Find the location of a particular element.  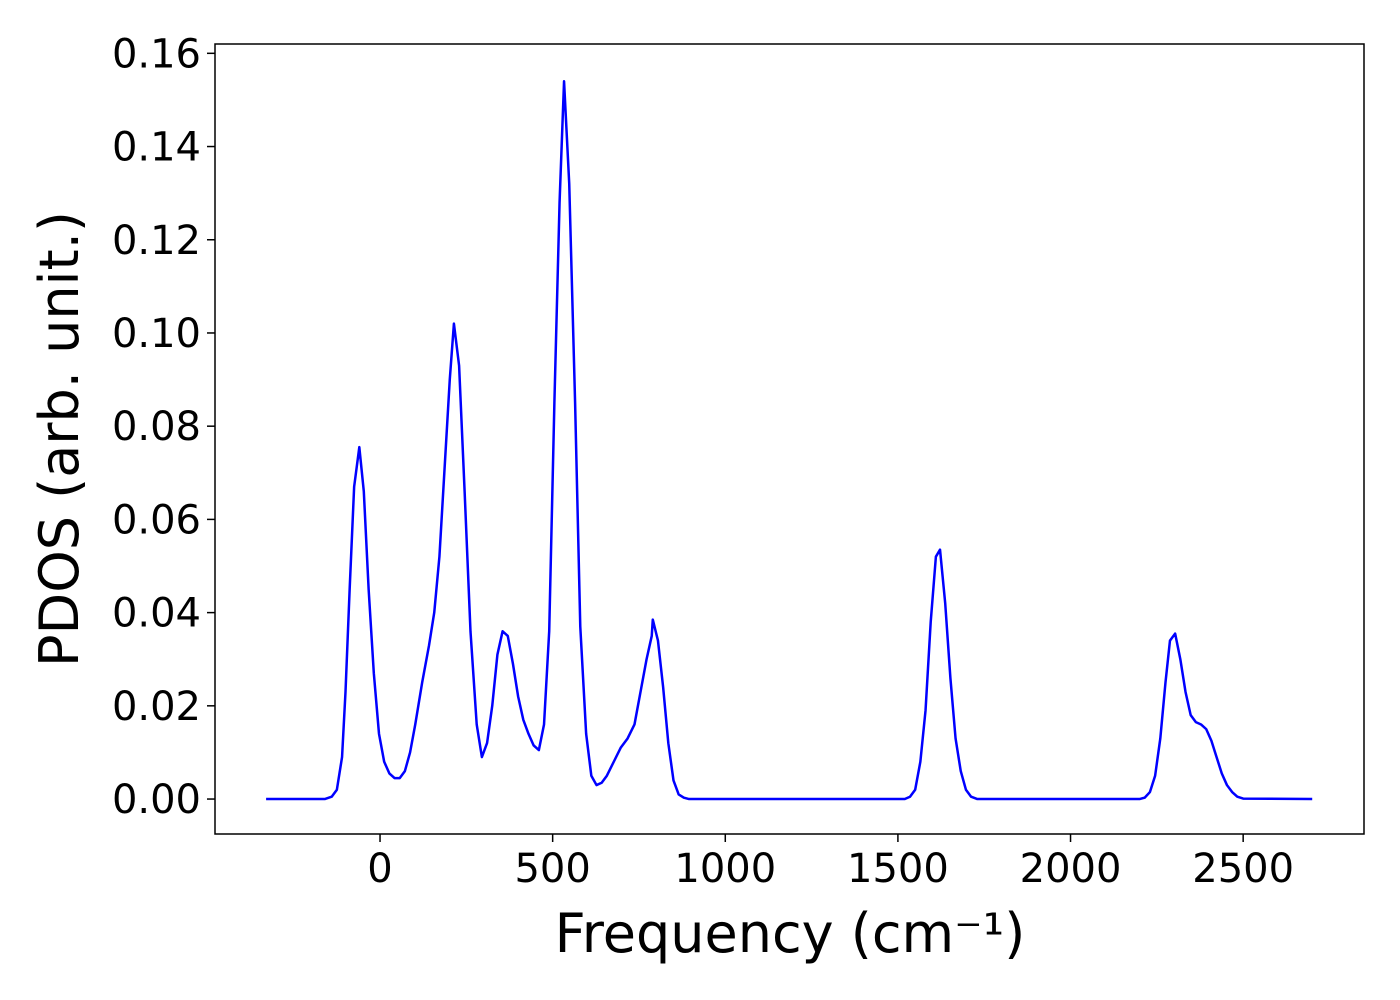

y-tick-label: 0.10 is located at coordinates (156, 334).